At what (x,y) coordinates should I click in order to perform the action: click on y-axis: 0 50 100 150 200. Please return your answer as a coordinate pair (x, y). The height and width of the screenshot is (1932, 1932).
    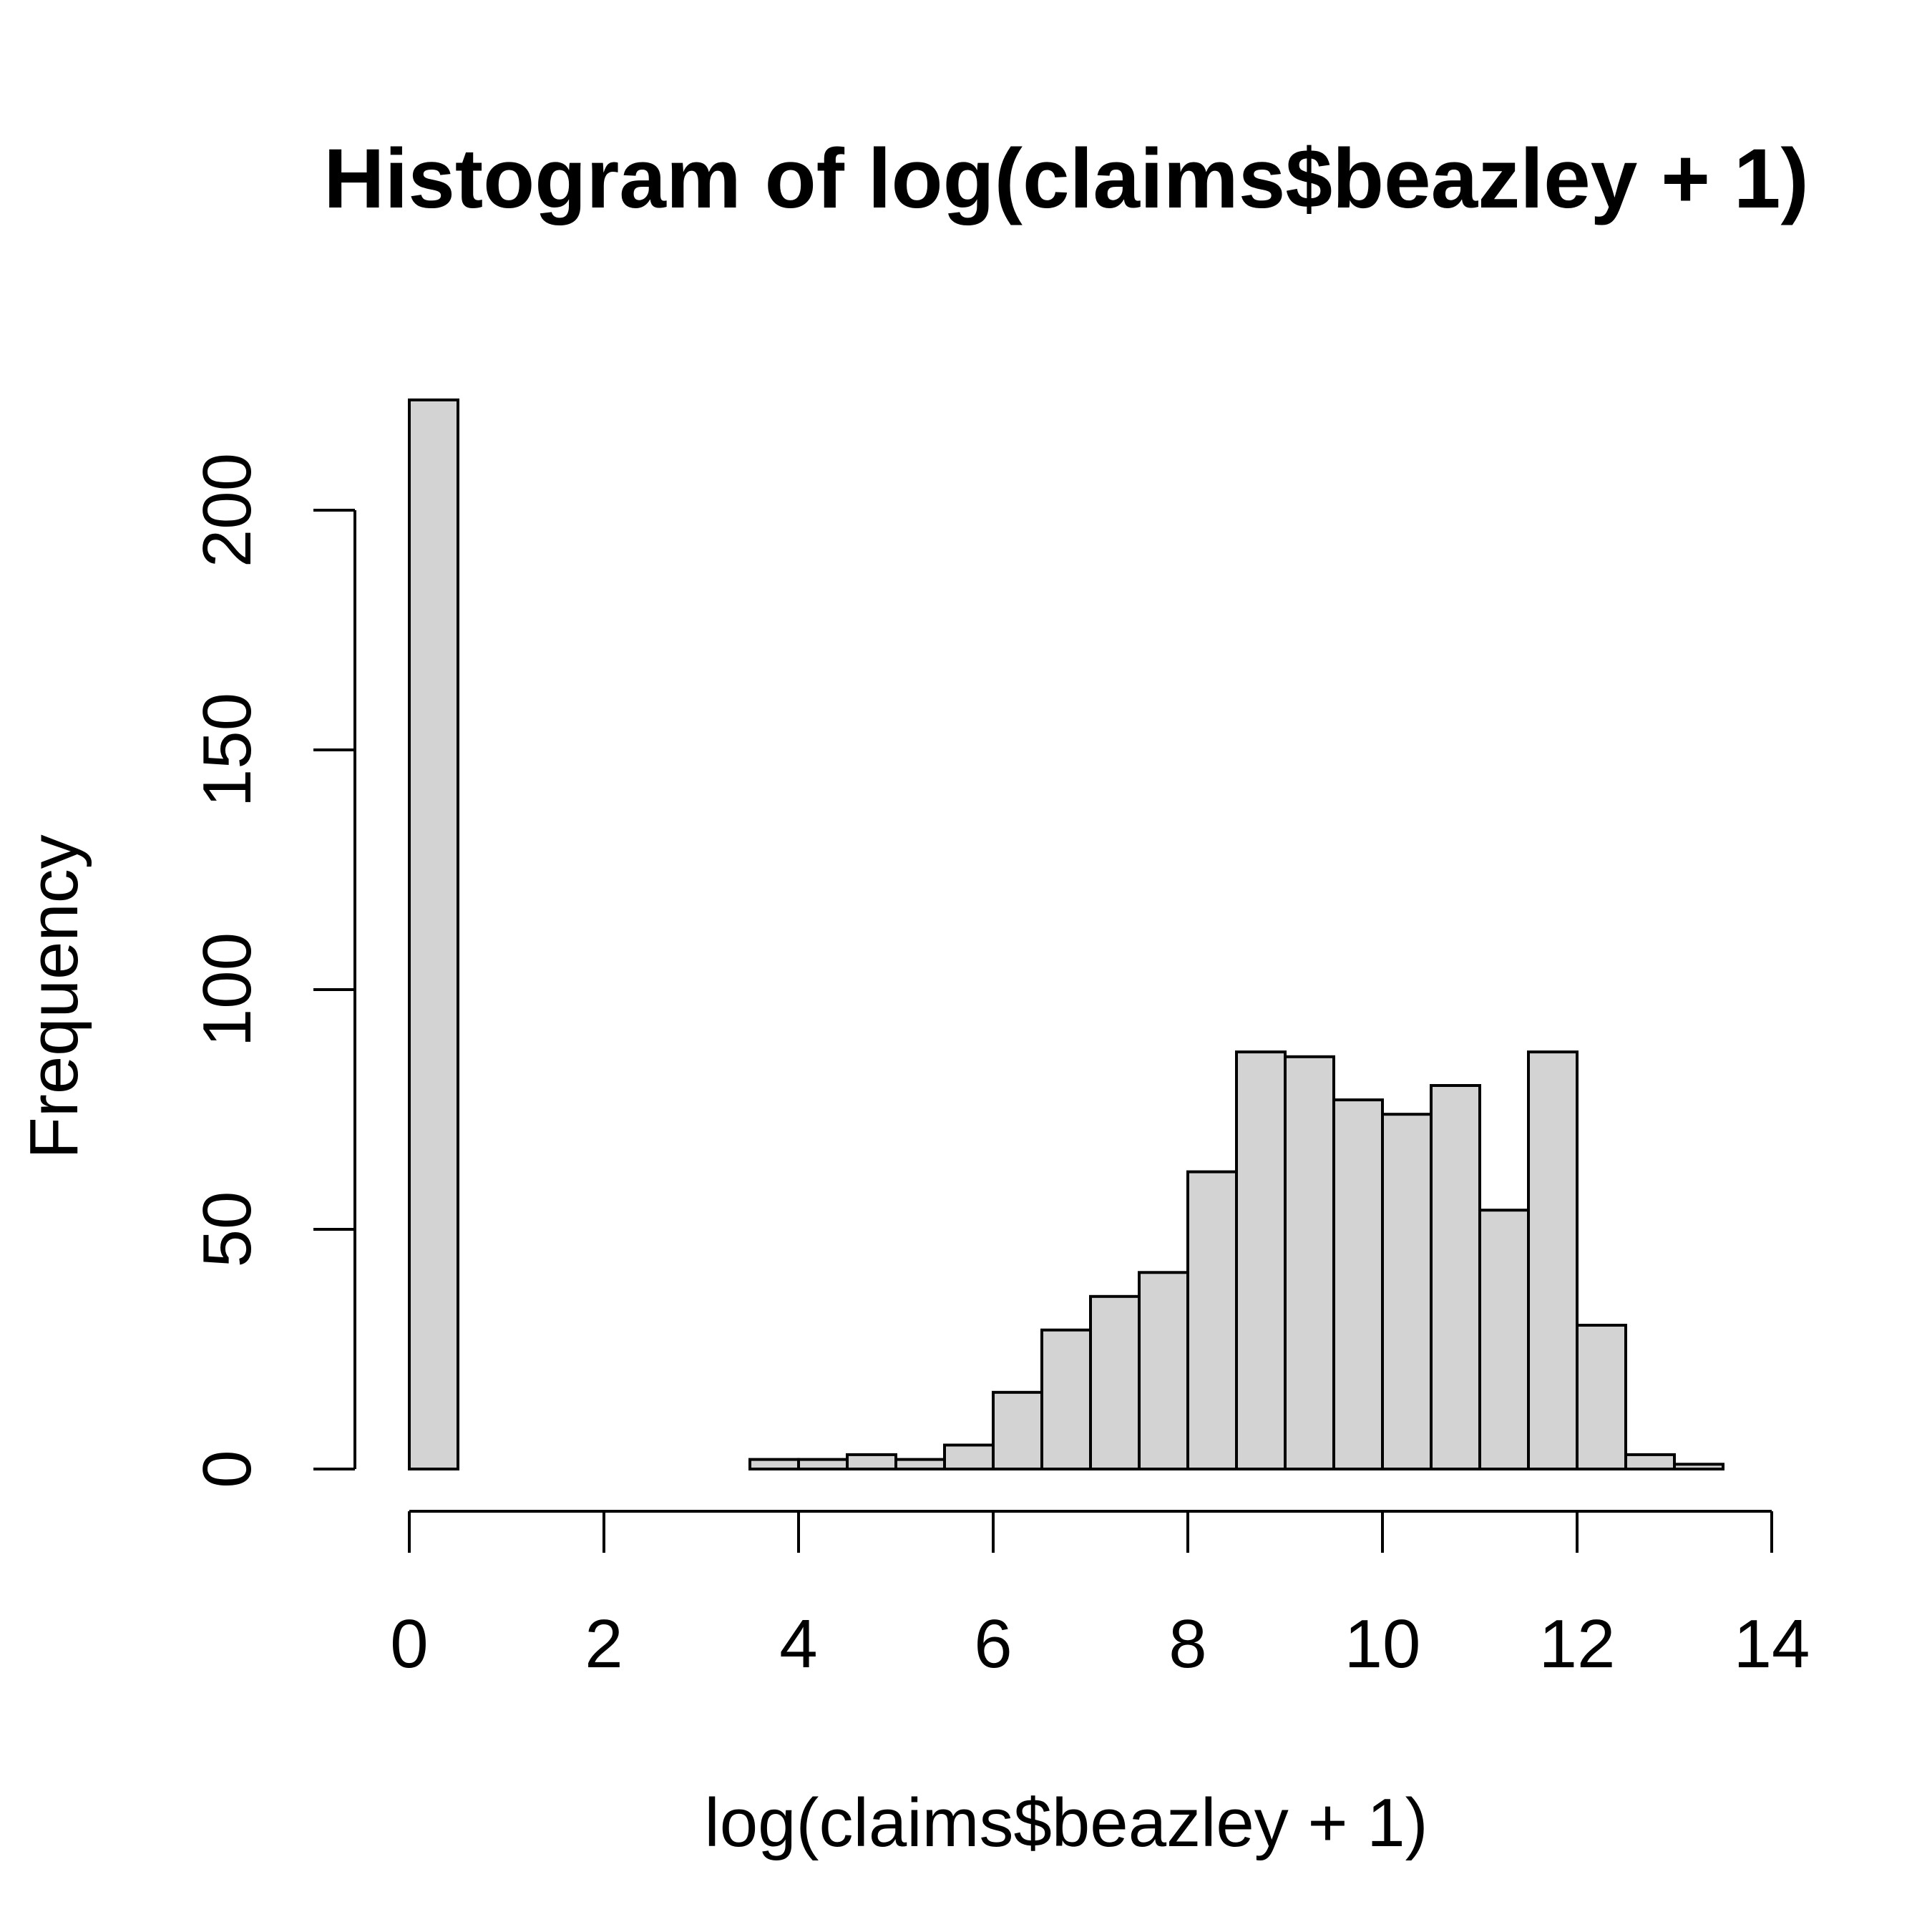
    Looking at the image, I should click on (272, 970).